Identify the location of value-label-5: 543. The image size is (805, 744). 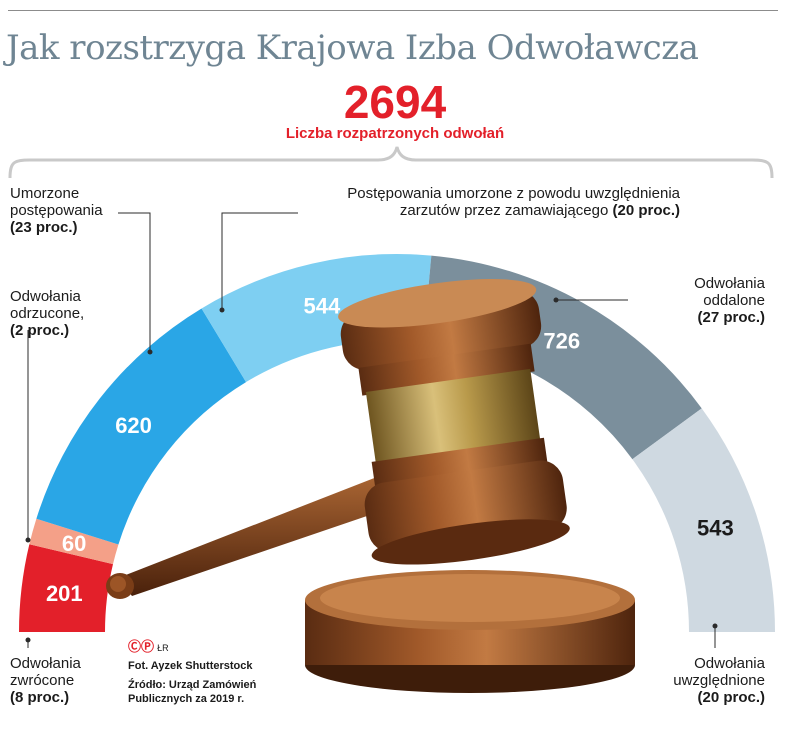
(715, 528).